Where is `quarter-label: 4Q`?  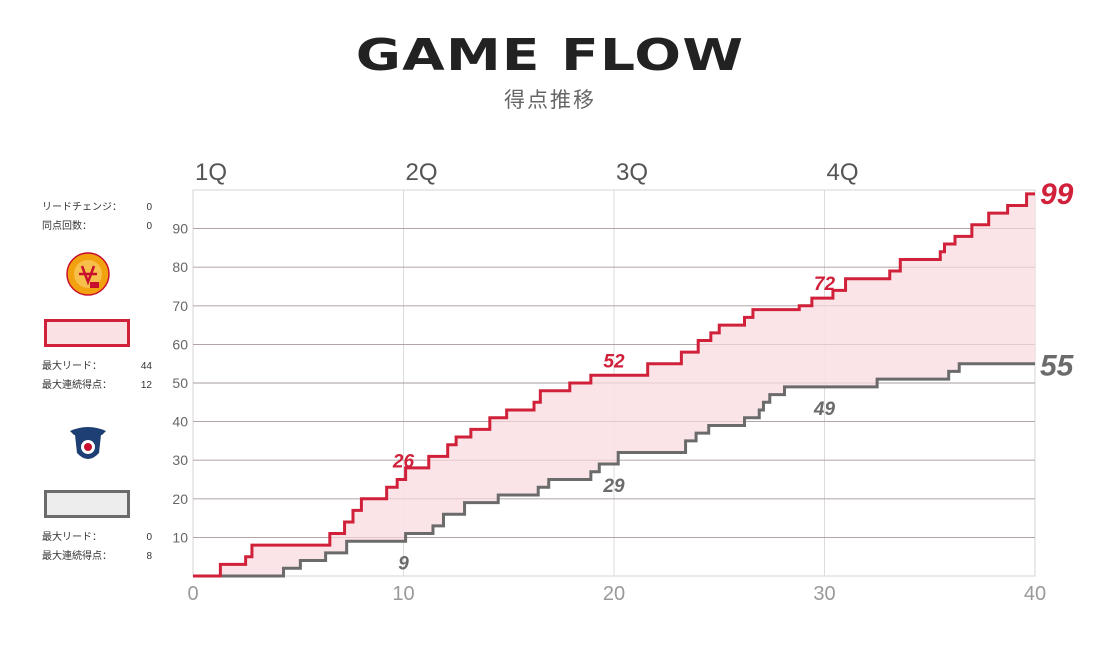 quarter-label: 4Q is located at coordinates (842, 172).